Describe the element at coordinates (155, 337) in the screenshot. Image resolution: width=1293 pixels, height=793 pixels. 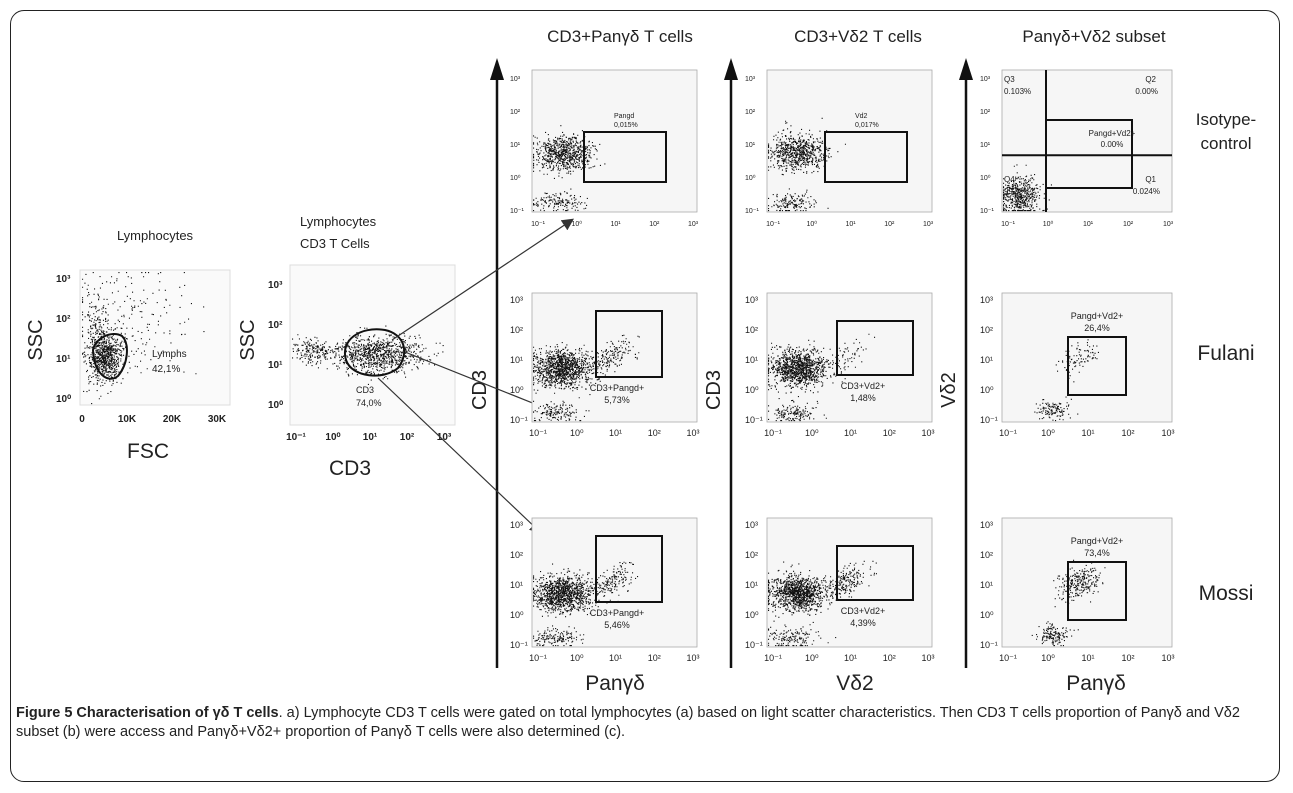
I see `panel-lymph-plot` at that location.